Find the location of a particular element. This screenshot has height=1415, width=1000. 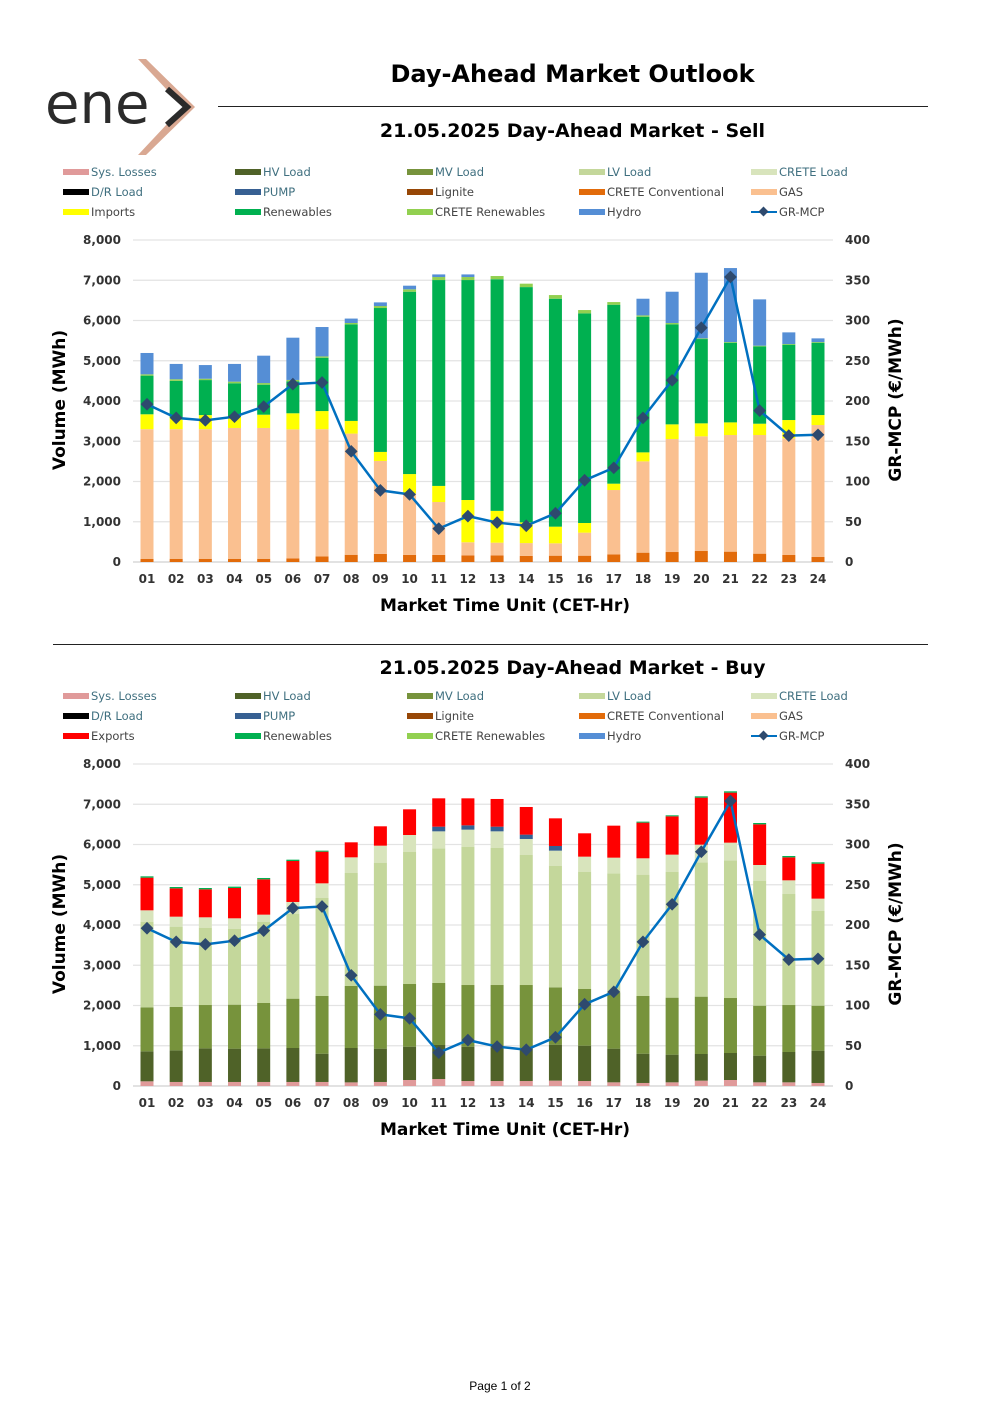

legend-label: CRETE Load is located at coordinates (813, 696).